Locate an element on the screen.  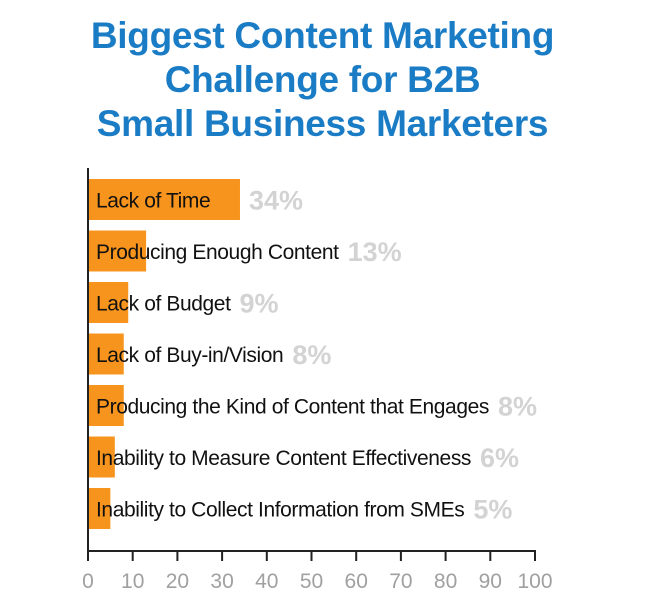
x-tick-label: 50 is located at coordinates (311, 581).